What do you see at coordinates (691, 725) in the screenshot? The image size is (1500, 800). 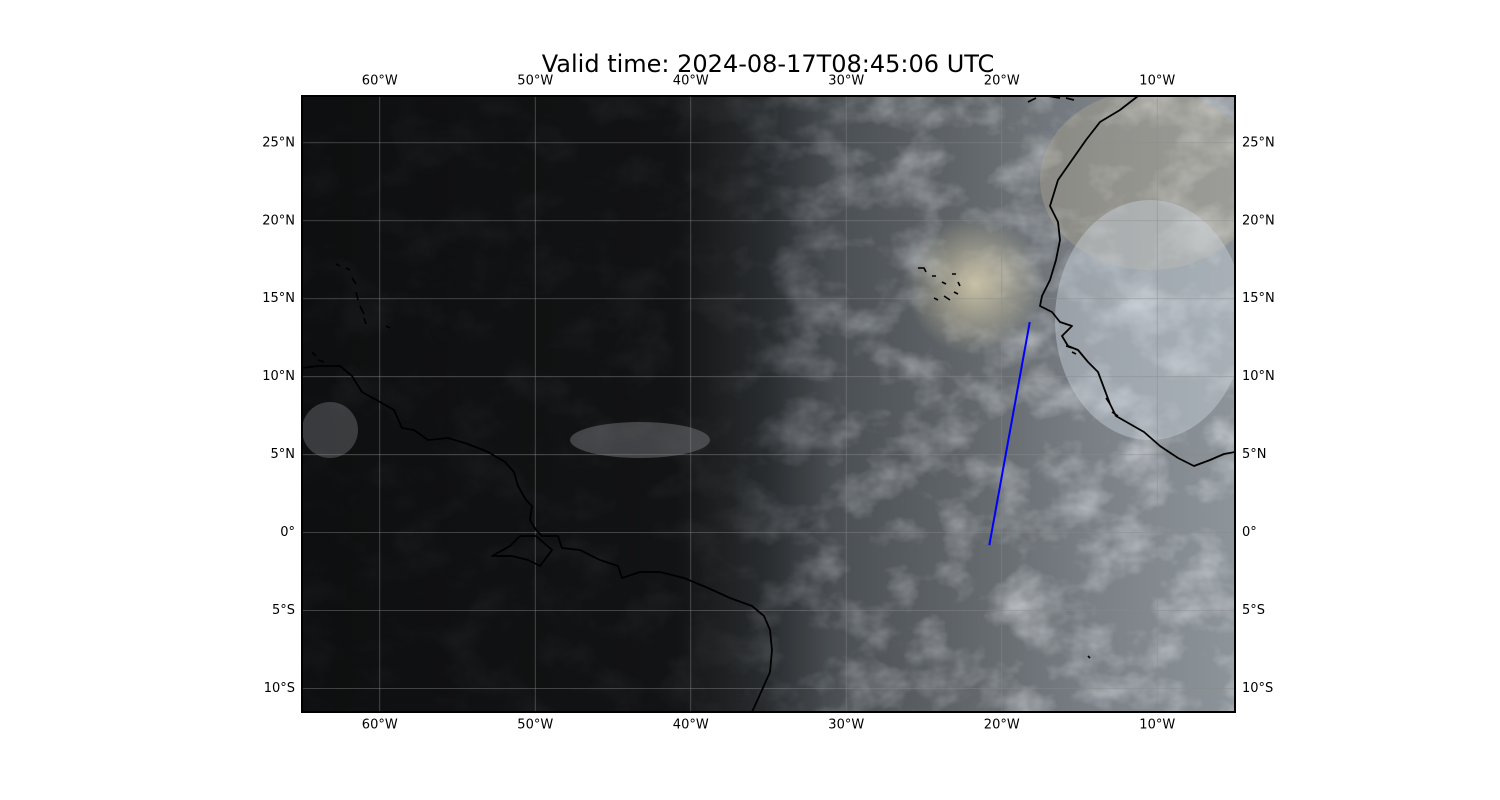 I see `lon-tick-label-bottom-2: 40°W` at bounding box center [691, 725].